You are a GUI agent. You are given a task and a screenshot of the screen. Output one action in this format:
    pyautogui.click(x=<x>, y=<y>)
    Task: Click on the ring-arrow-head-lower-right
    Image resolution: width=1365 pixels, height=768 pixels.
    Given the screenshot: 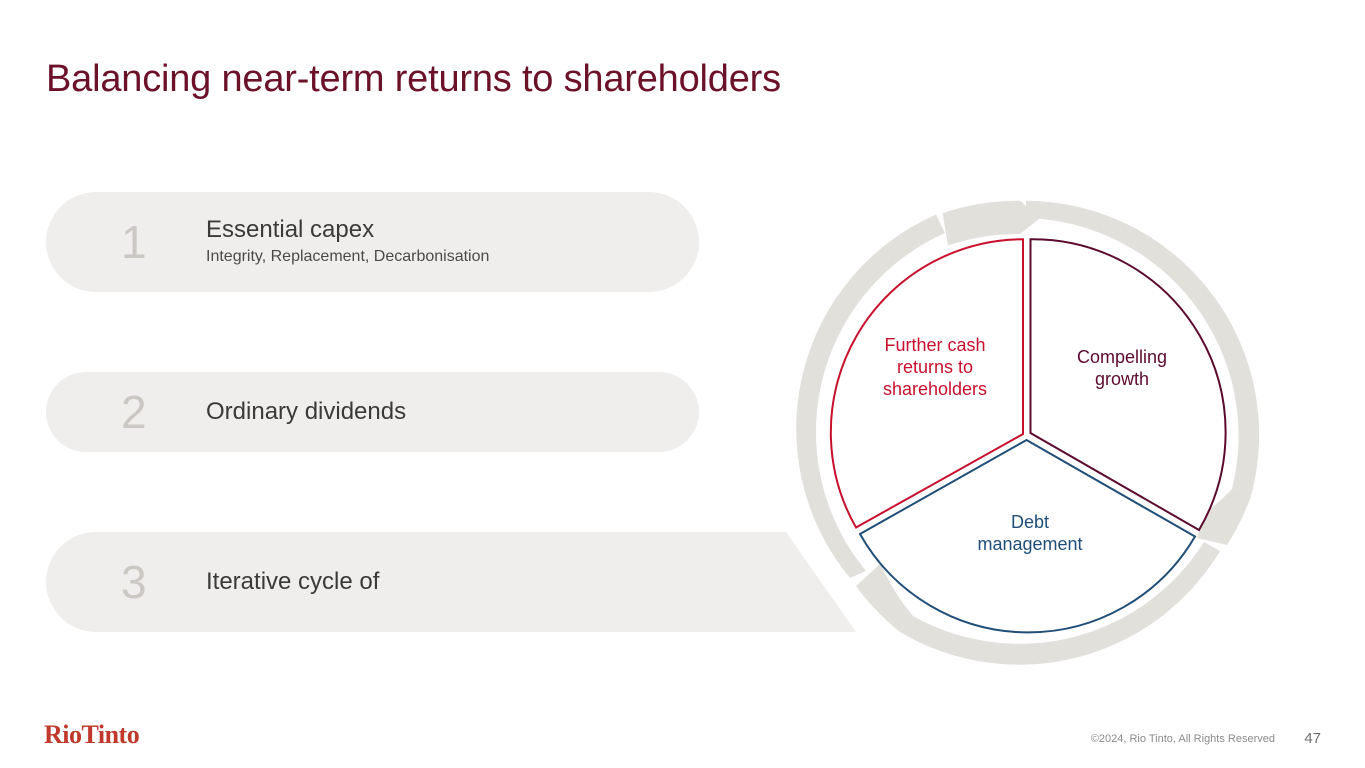 What is the action you would take?
    pyautogui.click(x=1224, y=517)
    